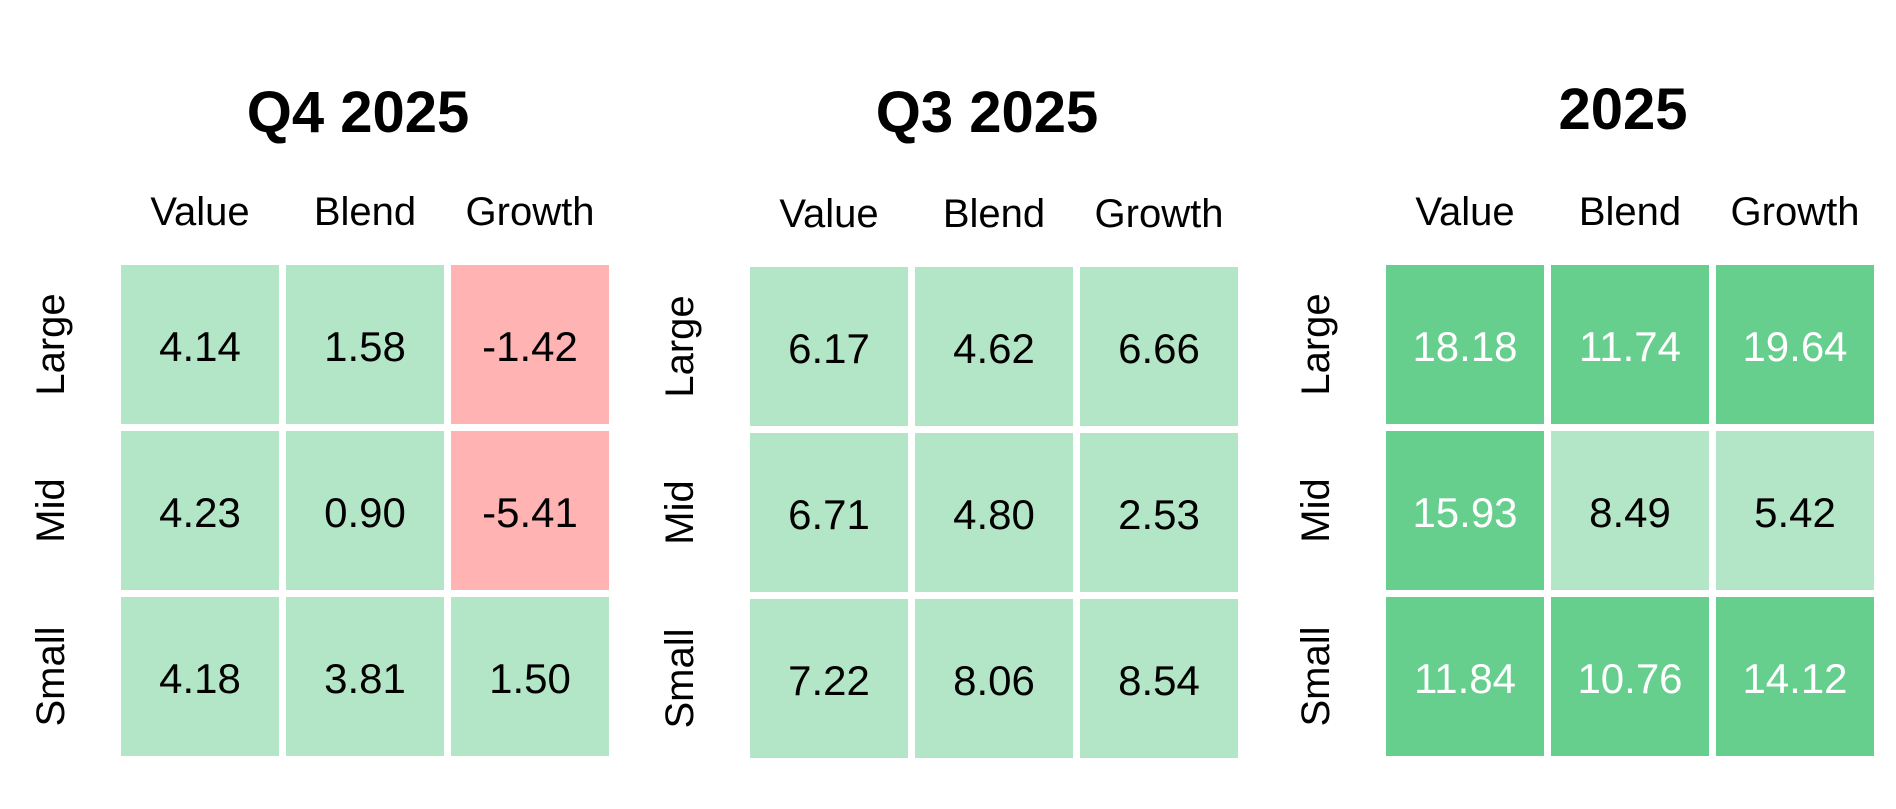 Image resolution: width=1896 pixels, height=809 pixels. Describe the element at coordinates (1622, 109) in the screenshot. I see `chart-title: 2025` at that location.